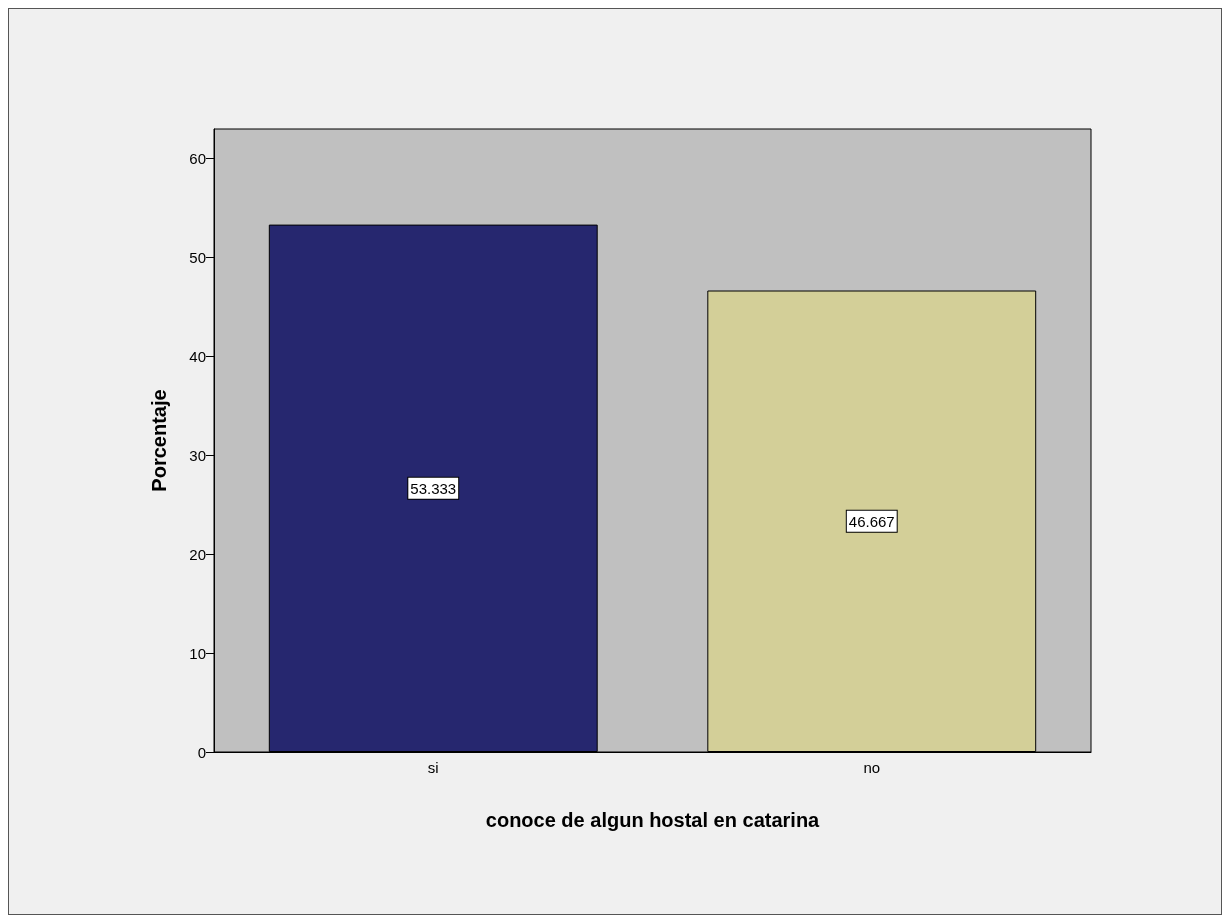 The height and width of the screenshot is (921, 1228). What do you see at coordinates (197, 258) in the screenshot?
I see `y-tick-label: 50` at bounding box center [197, 258].